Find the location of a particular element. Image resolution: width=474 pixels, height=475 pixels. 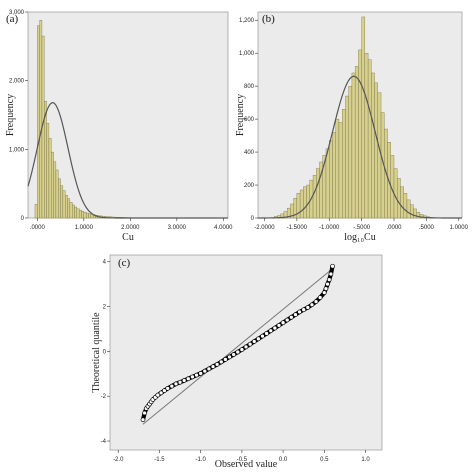

y-tick-label: 200 is located at coordinates (249, 186).